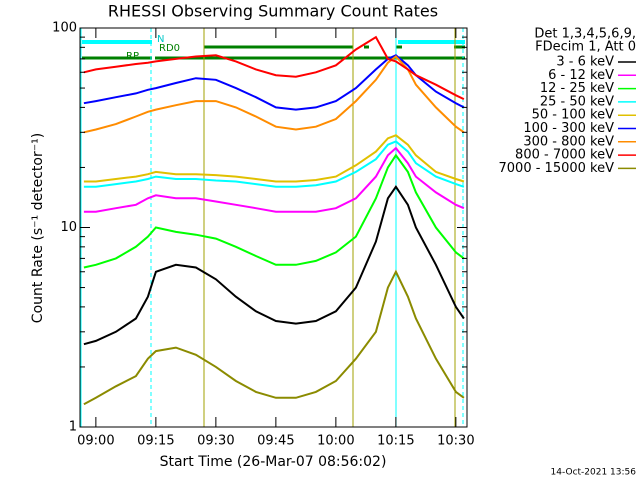 The image size is (640, 480). What do you see at coordinates (215, 441) in the screenshot?
I see `x-tick-label: 09:30` at bounding box center [215, 441].